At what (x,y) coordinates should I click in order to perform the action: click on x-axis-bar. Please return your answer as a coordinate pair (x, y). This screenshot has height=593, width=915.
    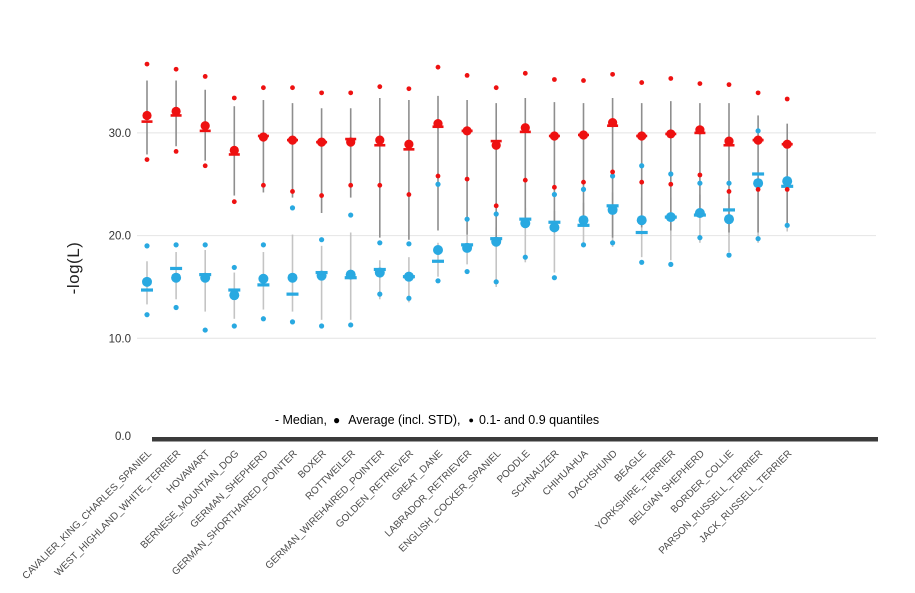
    Looking at the image, I should click on (515, 439).